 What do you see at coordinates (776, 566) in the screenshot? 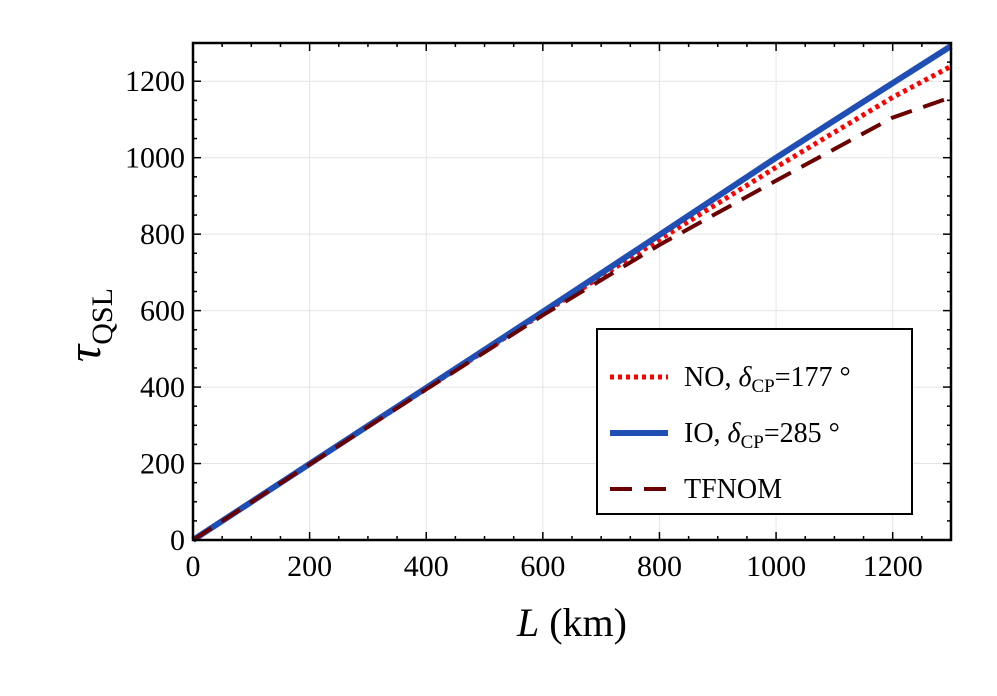
I see `x-tick-label: 1000` at bounding box center [776, 566].